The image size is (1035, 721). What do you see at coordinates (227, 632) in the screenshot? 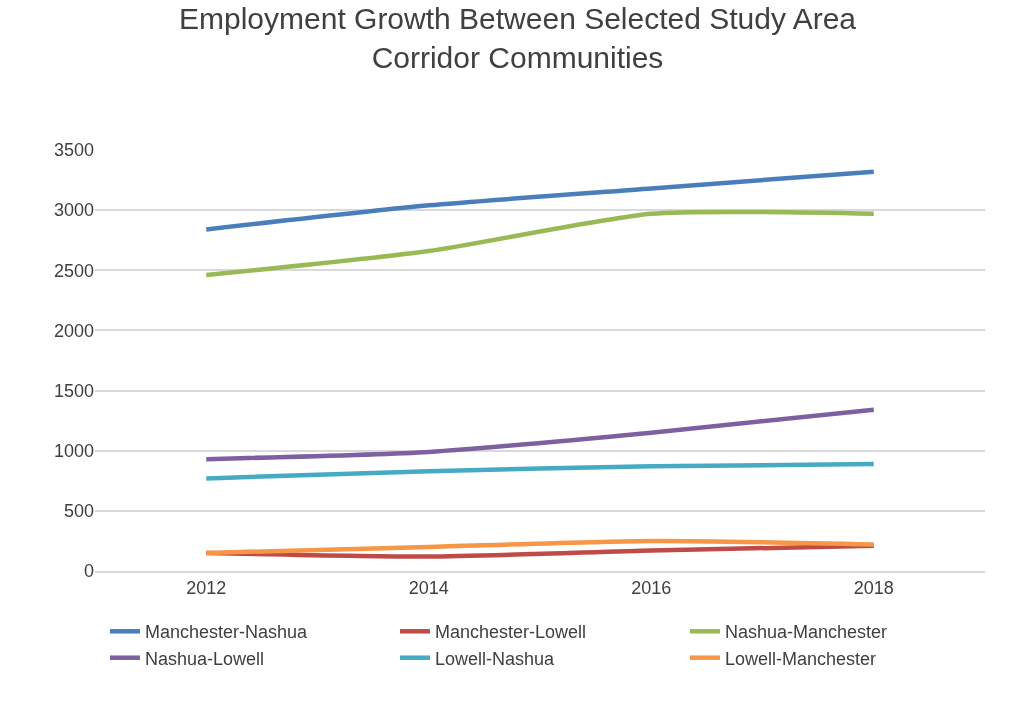
I see `legend-label: Manchester-Nashua` at bounding box center [227, 632].